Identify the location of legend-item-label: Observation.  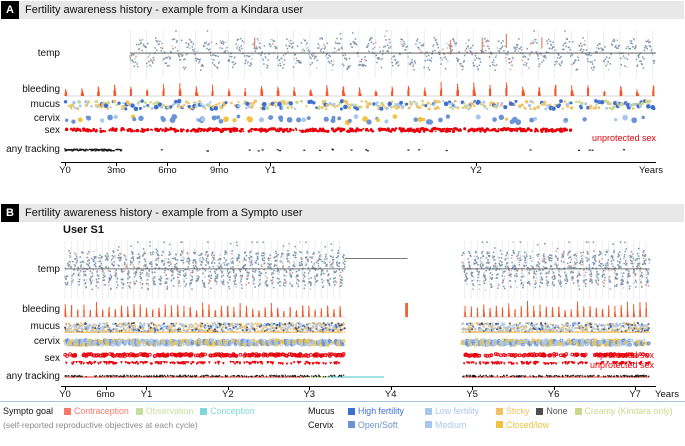
(169, 411).